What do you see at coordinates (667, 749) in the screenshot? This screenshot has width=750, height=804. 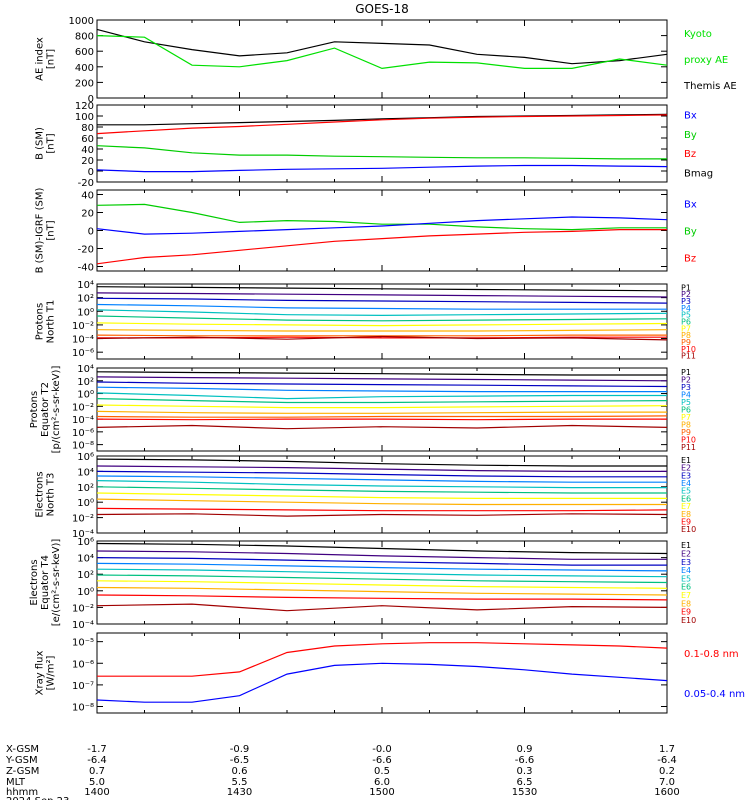 I see `x-tick-label-x_gsm: 1.7` at bounding box center [667, 749].